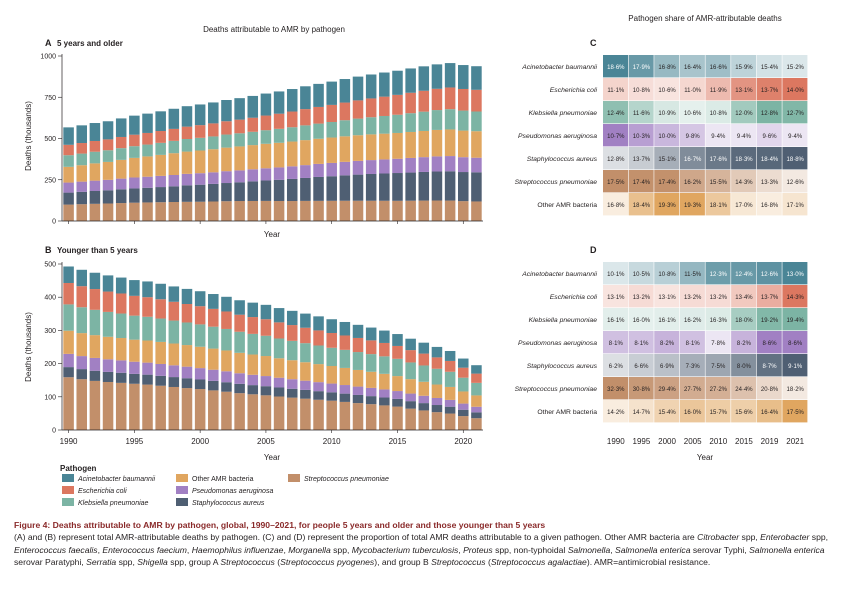 Image resolution: width=852 pixels, height=594 pixels. Describe the element at coordinates (247, 562) in the screenshot. I see `caption-italic: Streptococcus` at that location.